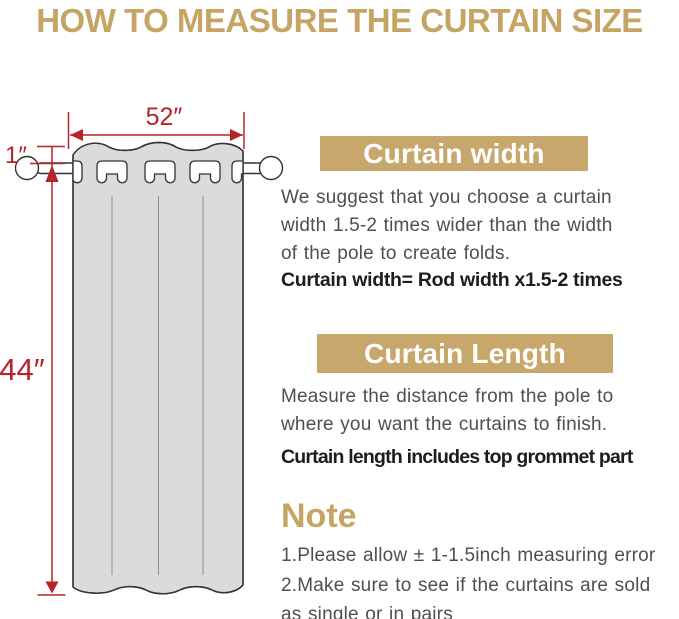 This screenshot has width=679, height=619. What do you see at coordinates (319, 516) in the screenshot?
I see `note-heading: Note` at bounding box center [319, 516].